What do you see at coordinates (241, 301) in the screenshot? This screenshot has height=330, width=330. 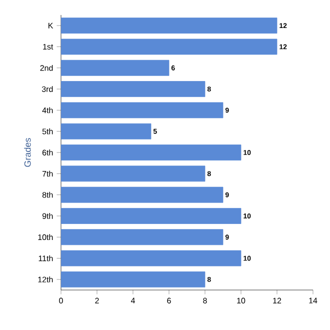 I see `x-tick-label: 10` at bounding box center [241, 301].